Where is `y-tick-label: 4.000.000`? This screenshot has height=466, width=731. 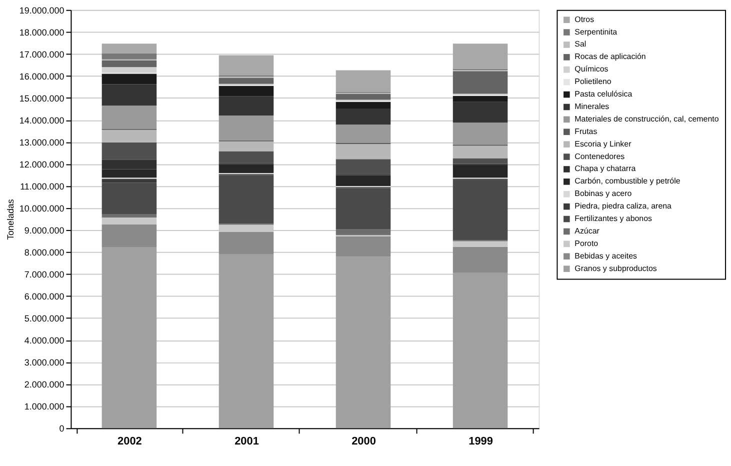
y-tick-label: 4.000.000 is located at coordinates (44, 341).